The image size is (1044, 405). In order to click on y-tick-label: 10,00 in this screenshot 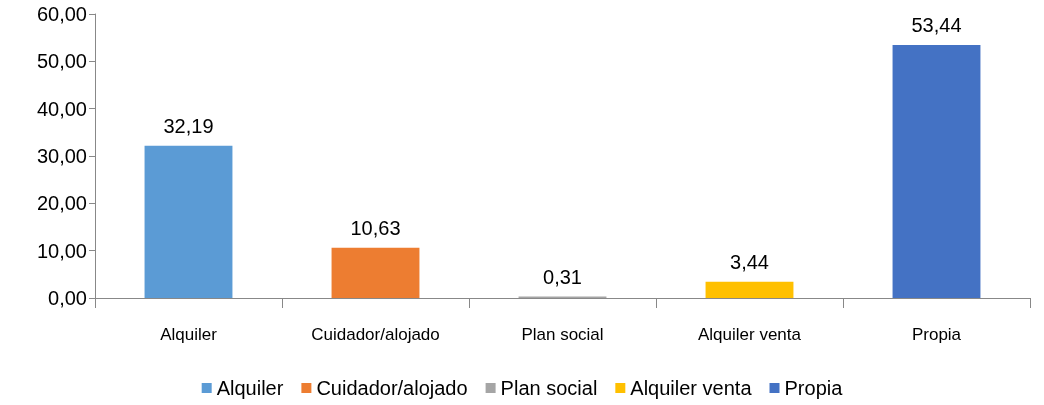, I will do `click(61, 250)`.